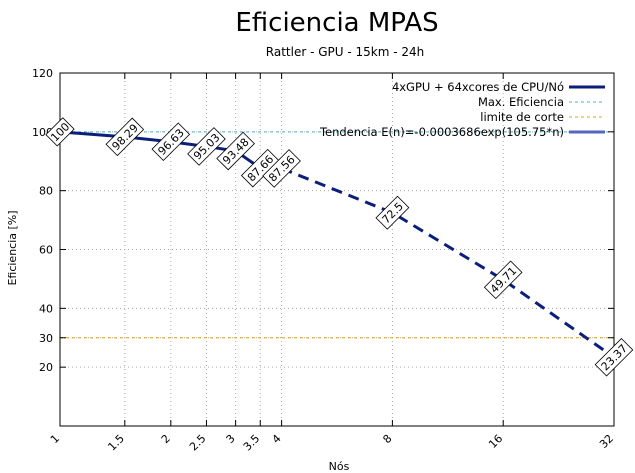 The height and width of the screenshot is (473, 635). Describe the element at coordinates (521, 102) in the screenshot. I see `legend-max-label: Max. Eficiencia` at that location.